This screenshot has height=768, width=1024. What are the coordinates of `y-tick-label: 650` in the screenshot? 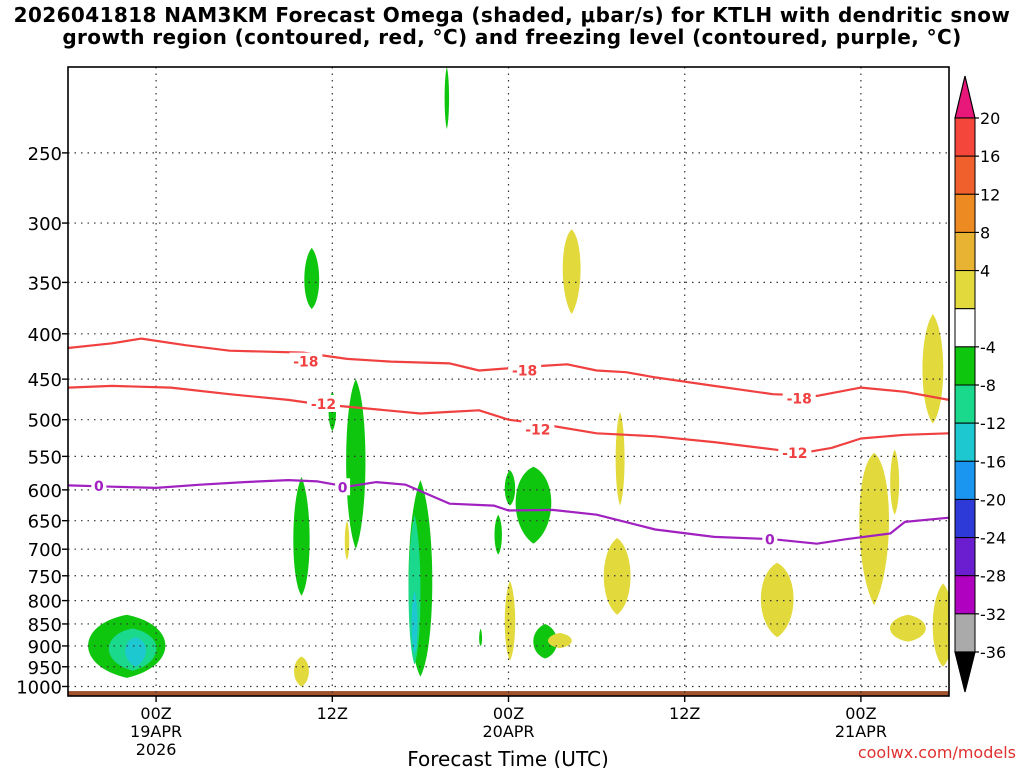 It's located at (45, 522).